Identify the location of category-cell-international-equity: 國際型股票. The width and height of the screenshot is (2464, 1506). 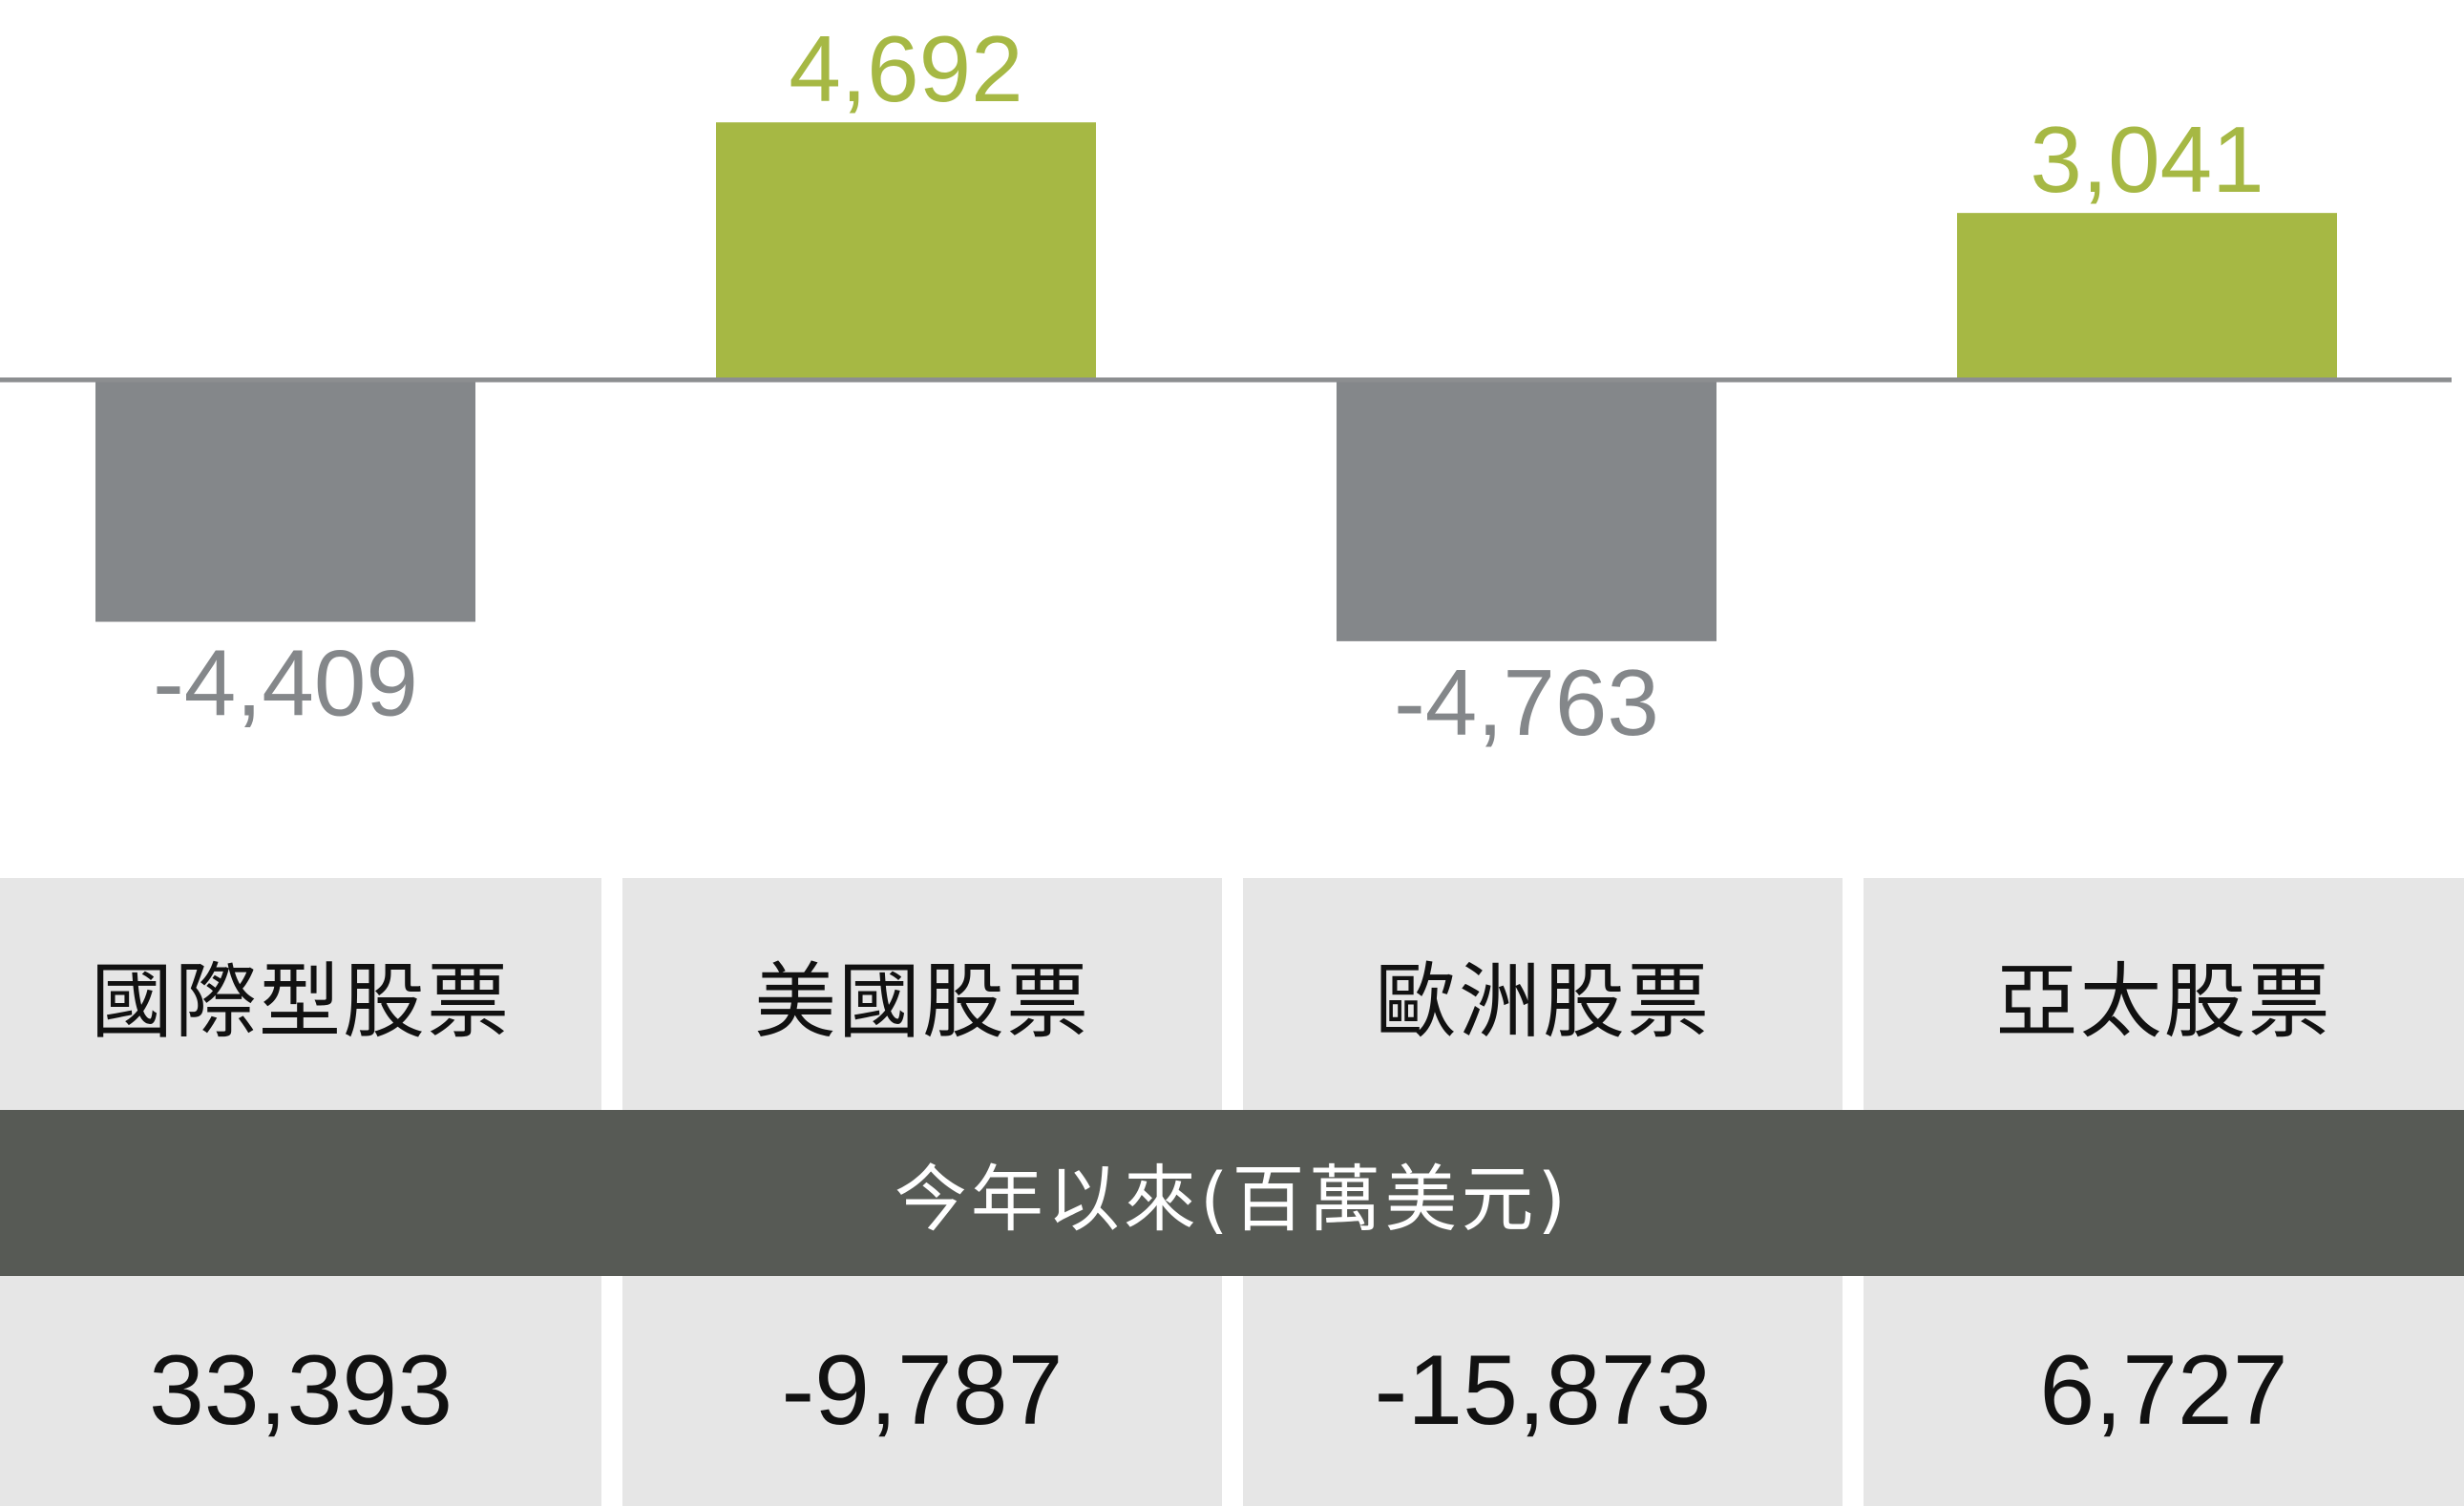
(300, 994).